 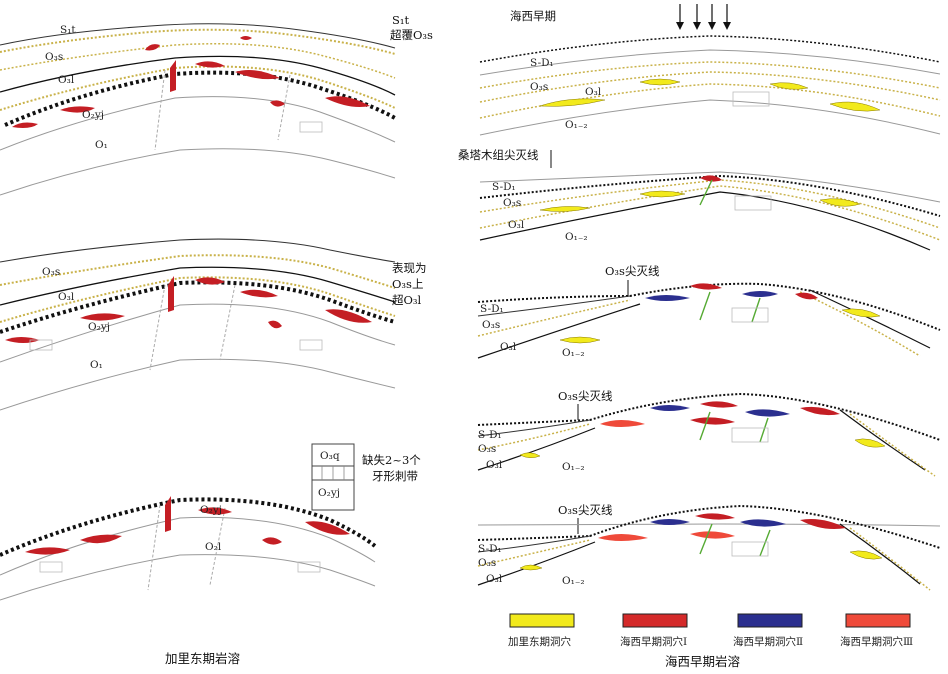 I want to click on right-caption: 海西早期岩溶, so click(x=703, y=661).